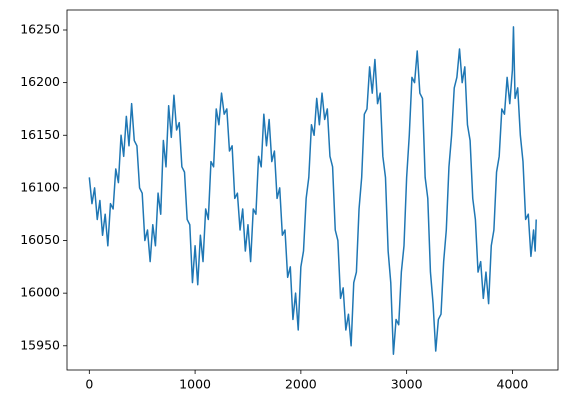  I want to click on x-tick-label: 2000, so click(301, 384).